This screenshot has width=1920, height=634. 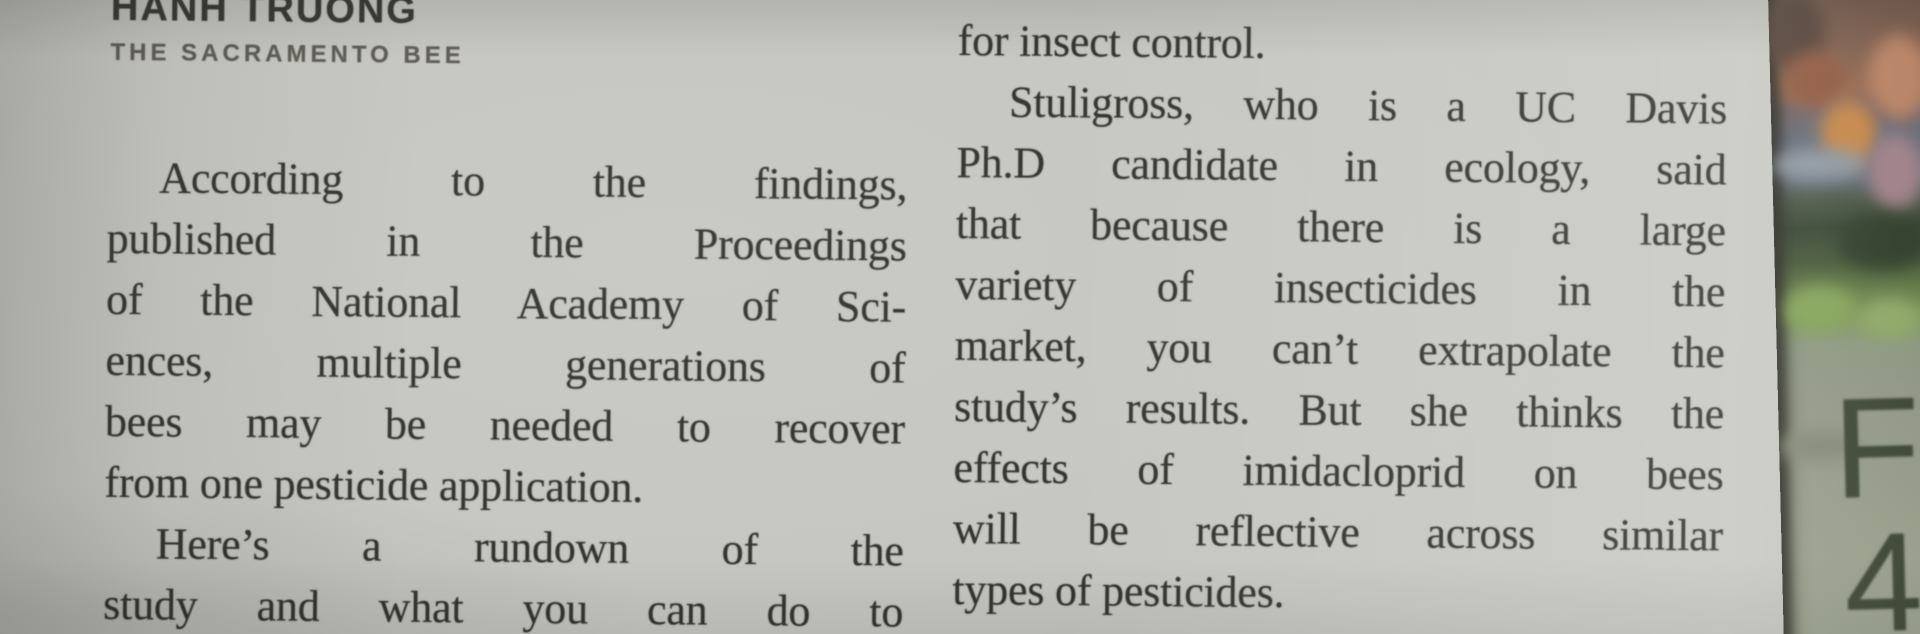 What do you see at coordinates (1338, 532) in the screenshot?
I see `text-line: will be reflective across similar` at bounding box center [1338, 532].